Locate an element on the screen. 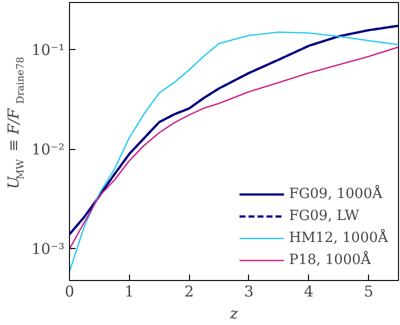  x-tick-label: 1 is located at coordinates (129, 291).